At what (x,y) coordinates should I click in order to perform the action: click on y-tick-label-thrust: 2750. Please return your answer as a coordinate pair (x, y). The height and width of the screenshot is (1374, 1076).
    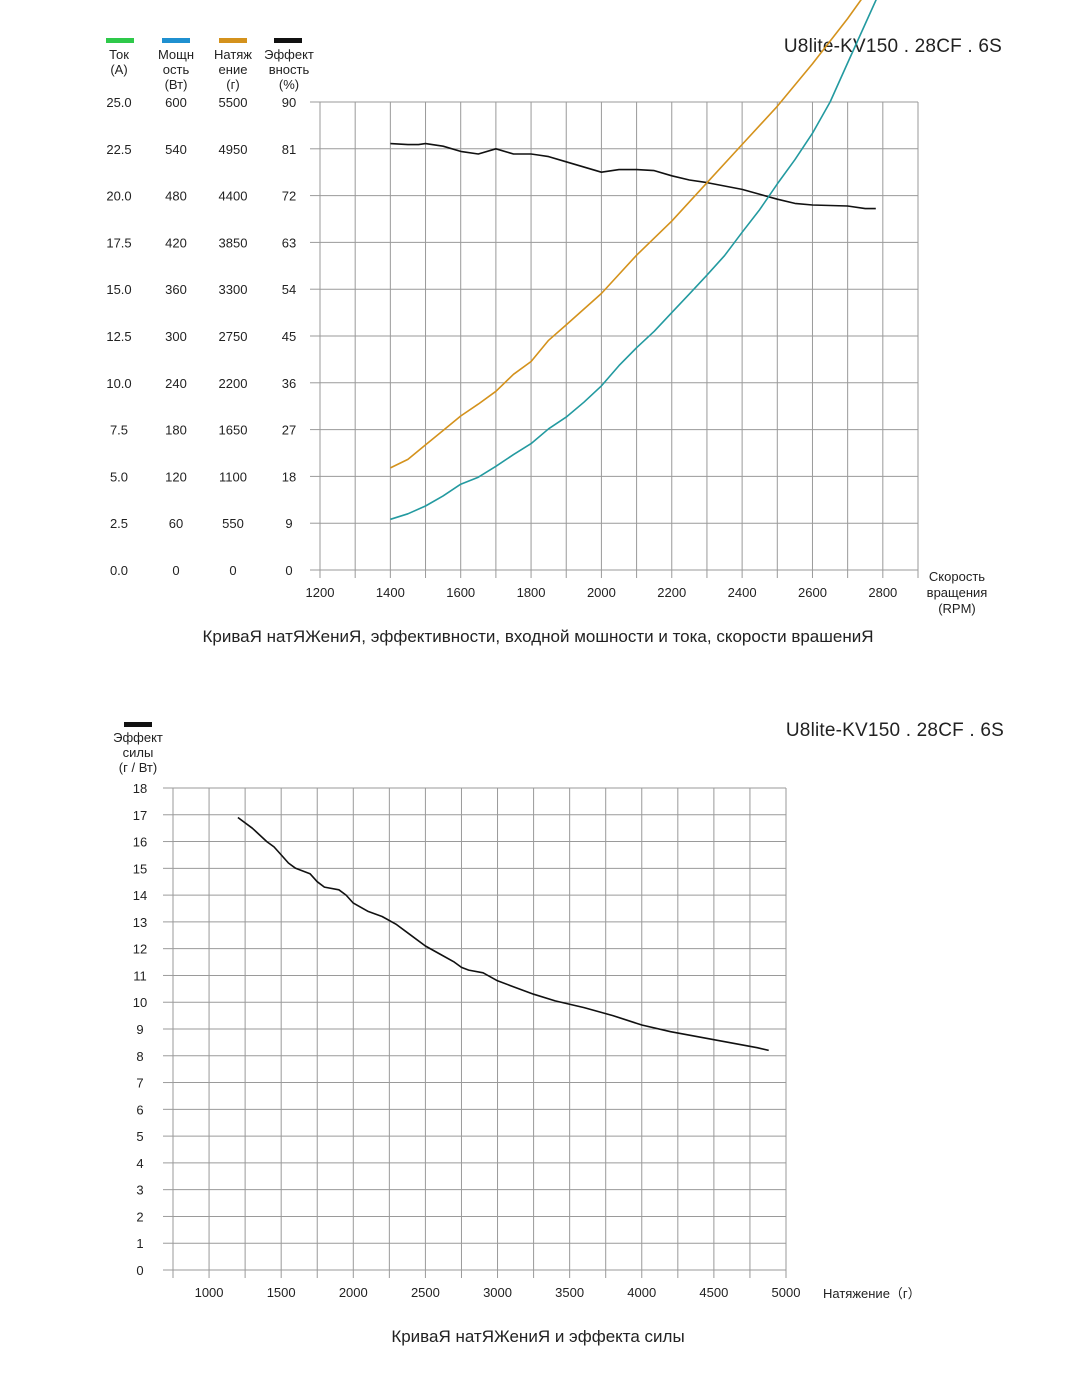
    Looking at the image, I should click on (233, 336).